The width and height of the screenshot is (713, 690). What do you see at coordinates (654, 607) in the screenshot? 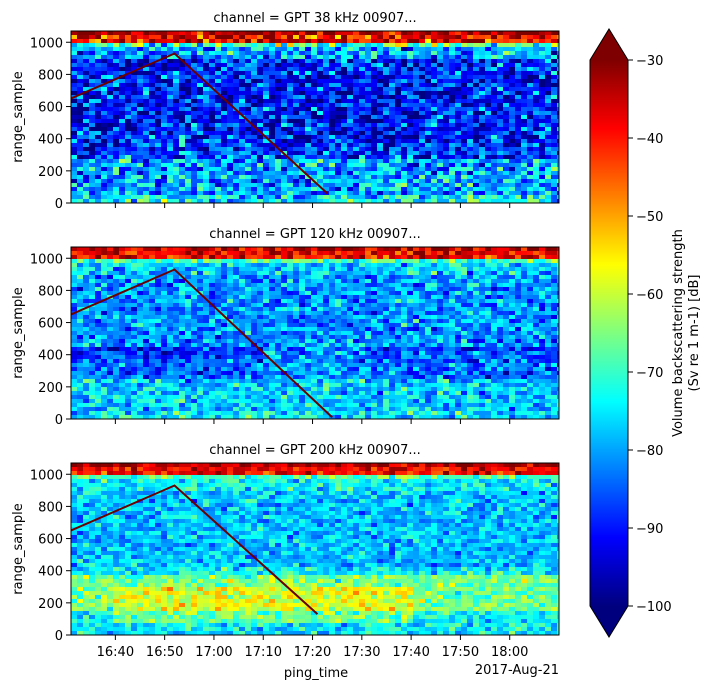
I see `colorbar-tick-label: −100` at bounding box center [654, 607].